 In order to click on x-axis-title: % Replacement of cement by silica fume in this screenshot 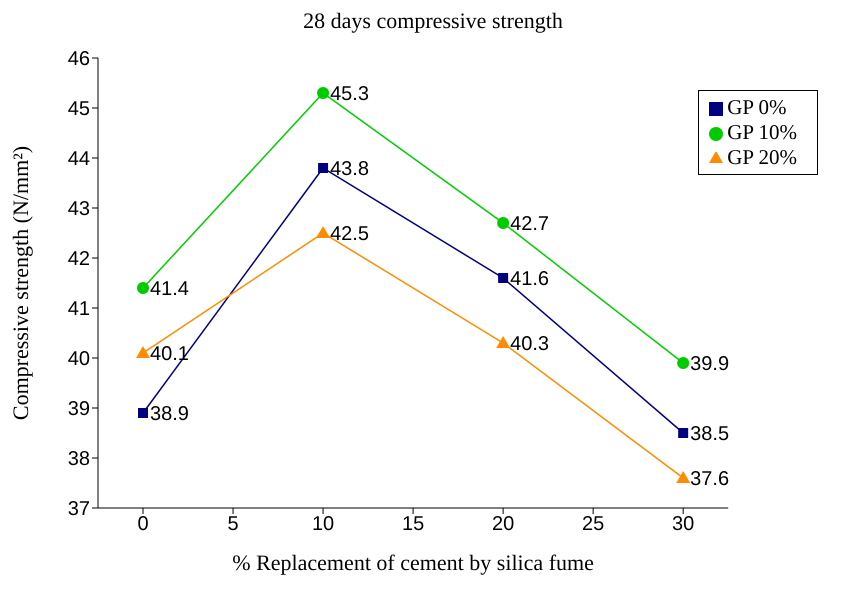, I will do `click(413, 562)`.